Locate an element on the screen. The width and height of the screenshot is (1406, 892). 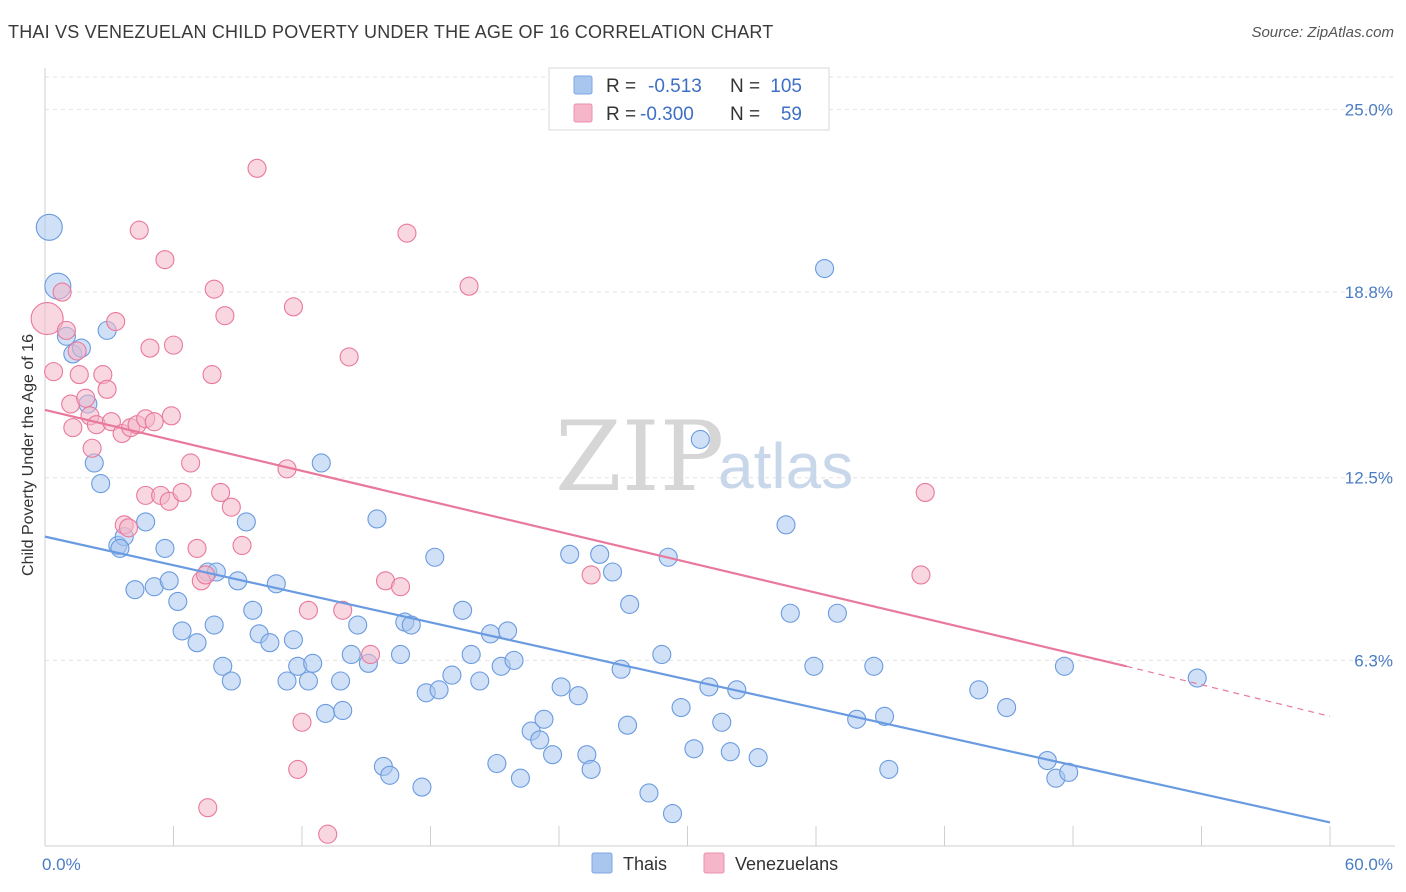
legend-n-value: 105 is located at coordinates (786, 86).